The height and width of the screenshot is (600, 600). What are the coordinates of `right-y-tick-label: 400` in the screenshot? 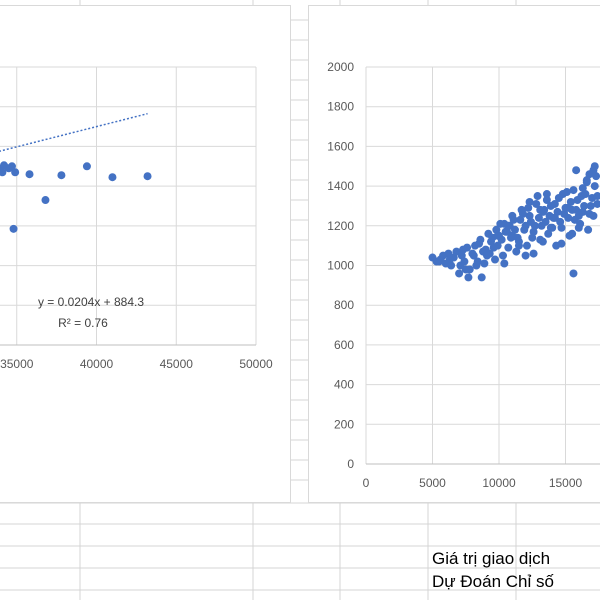 It's located at (344, 385).